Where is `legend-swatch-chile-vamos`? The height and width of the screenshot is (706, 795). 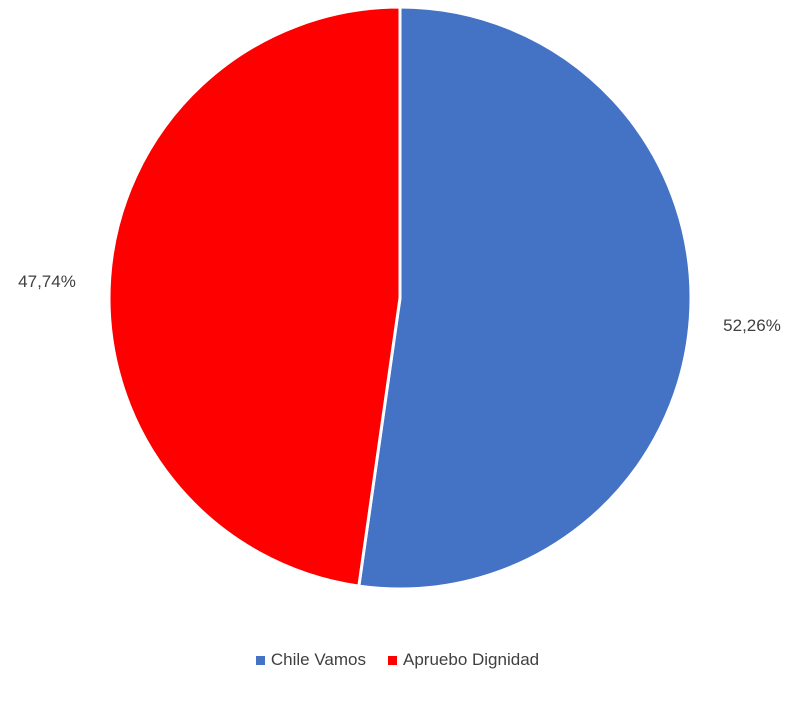 legend-swatch-chile-vamos is located at coordinates (260, 660).